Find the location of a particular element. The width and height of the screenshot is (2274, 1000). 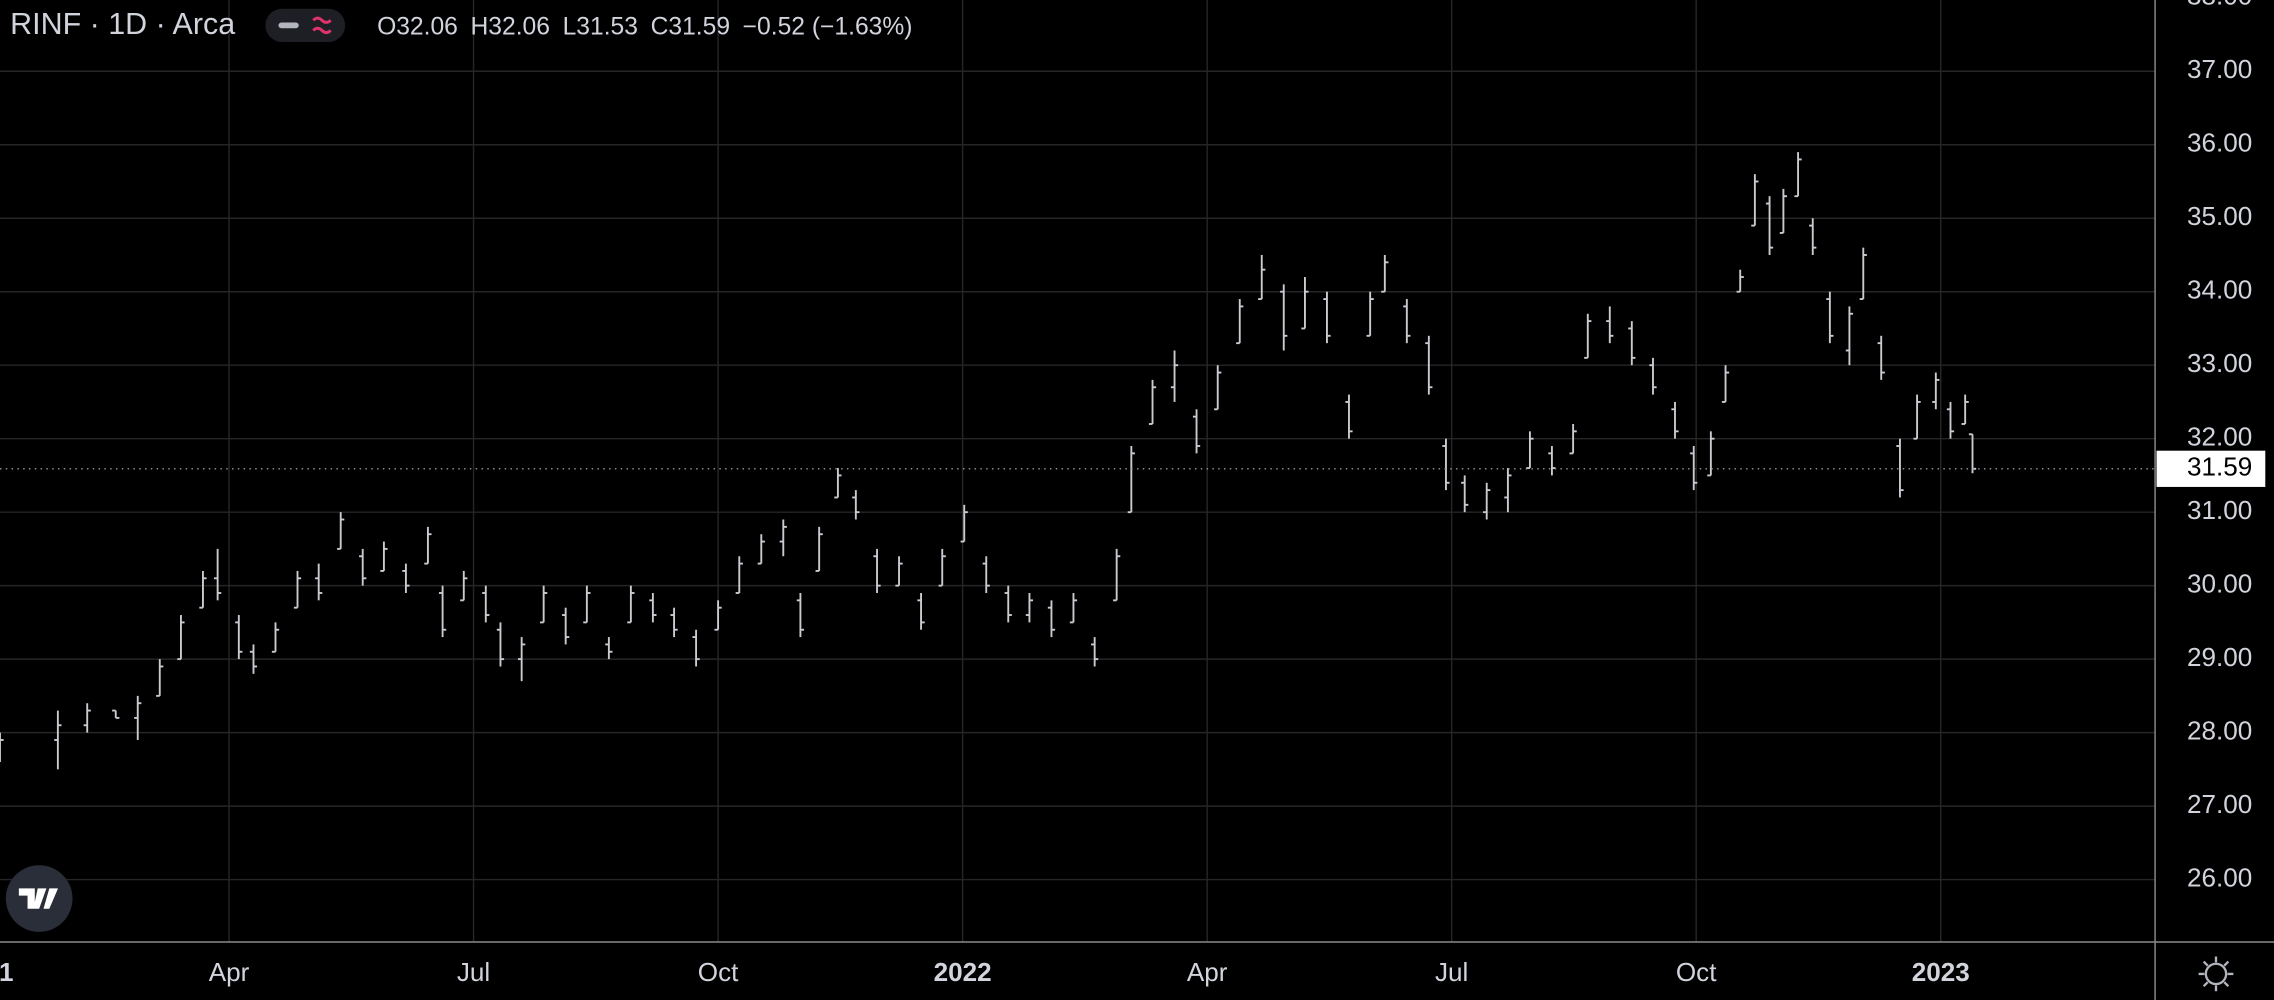

y-tick-label: 28.00 is located at coordinates (2219, 731).